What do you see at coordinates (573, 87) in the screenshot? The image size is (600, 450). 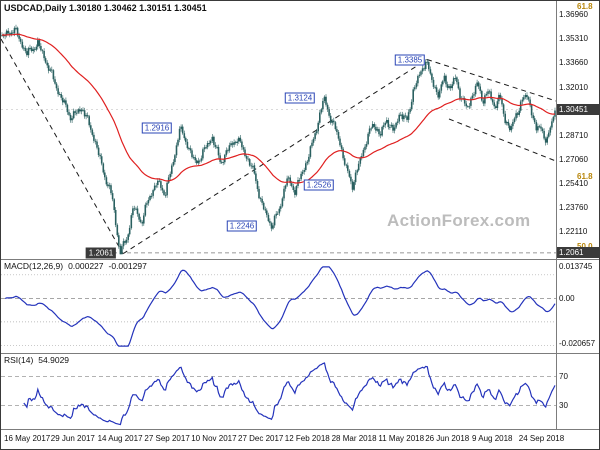 I see `price-axis-label: 1.32010` at bounding box center [573, 87].